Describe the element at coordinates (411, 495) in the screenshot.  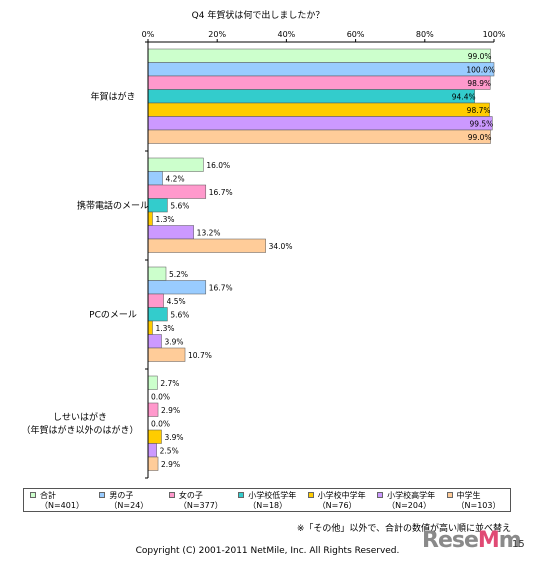
I see `legend-label: 小学校高学年` at that location.